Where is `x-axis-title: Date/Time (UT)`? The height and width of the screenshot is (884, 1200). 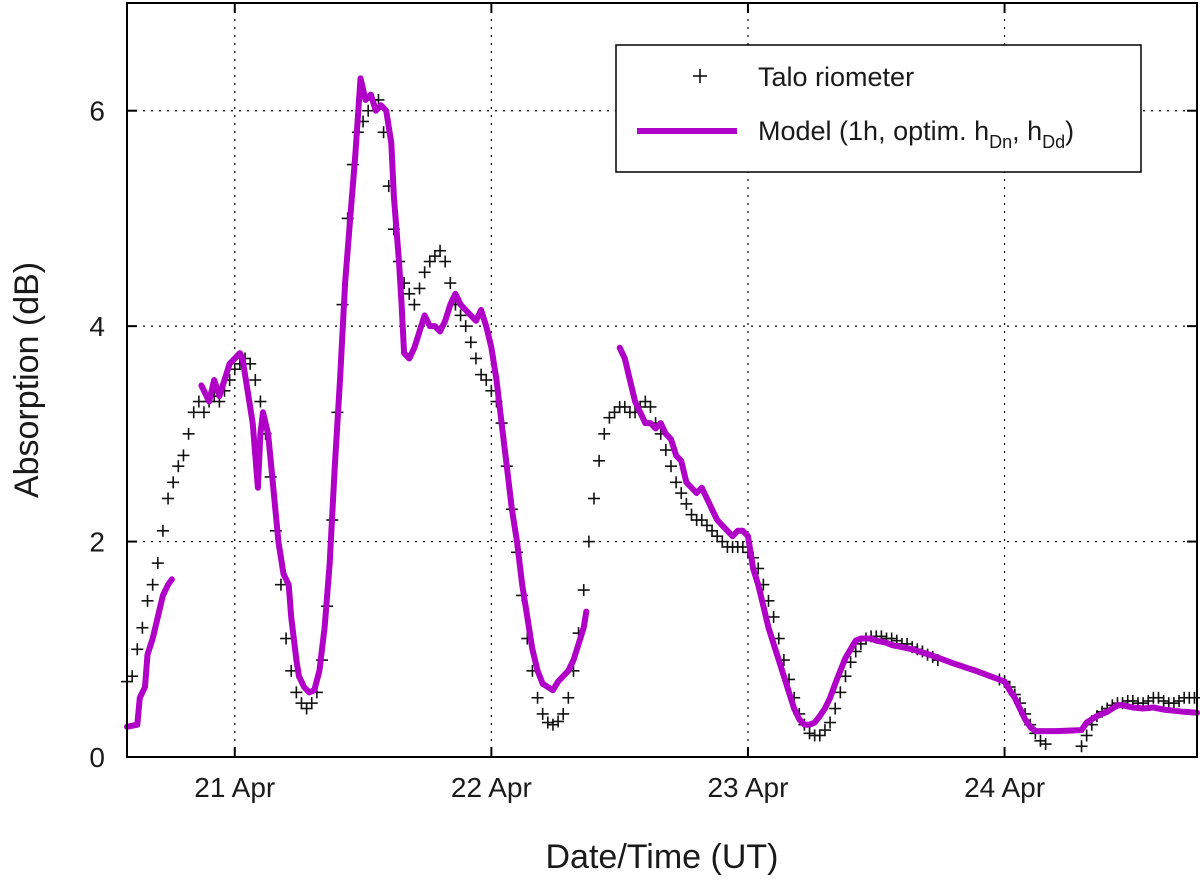 x-axis-title: Date/Time (UT) is located at coordinates (662, 857).